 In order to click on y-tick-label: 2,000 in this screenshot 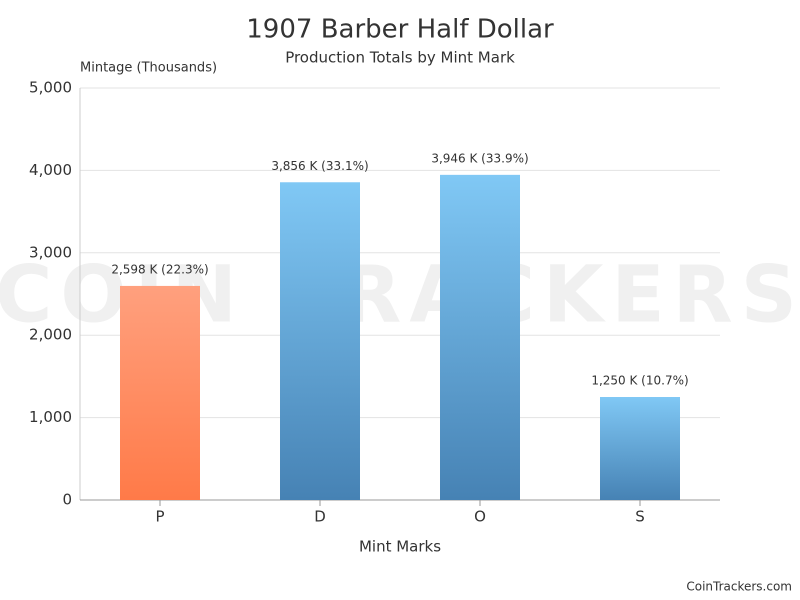, I will do `click(50, 335)`.